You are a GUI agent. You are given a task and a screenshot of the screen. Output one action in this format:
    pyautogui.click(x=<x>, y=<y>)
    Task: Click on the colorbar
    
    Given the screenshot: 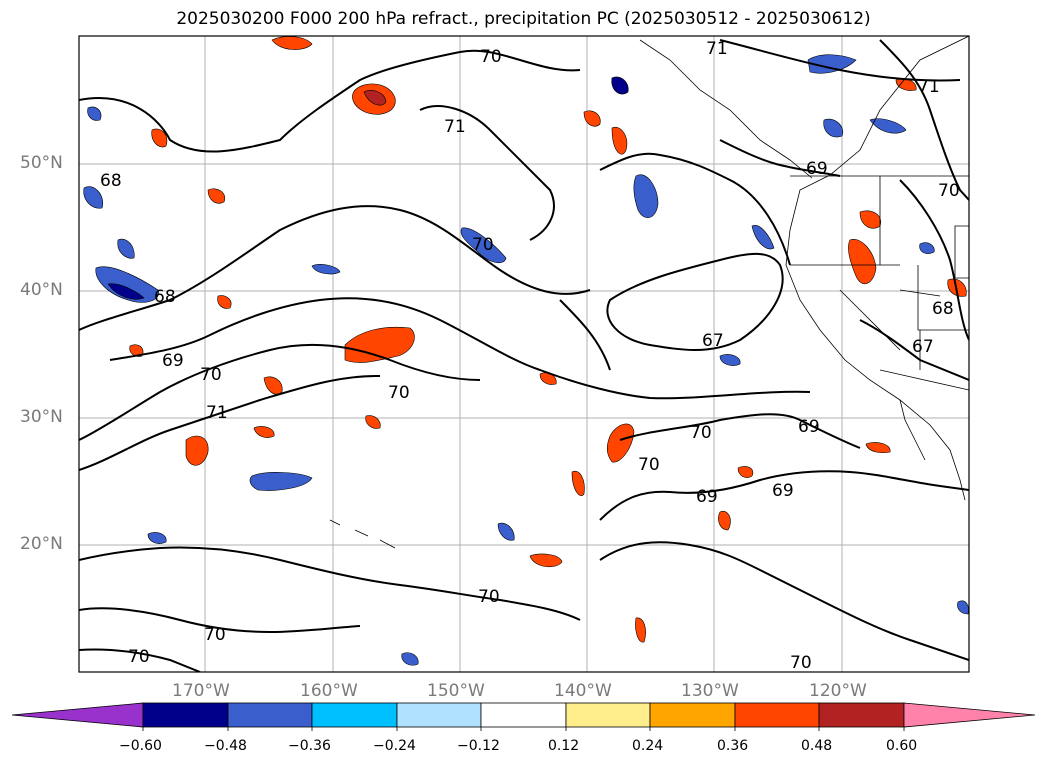 What is the action you would take?
    pyautogui.click(x=523, y=716)
    